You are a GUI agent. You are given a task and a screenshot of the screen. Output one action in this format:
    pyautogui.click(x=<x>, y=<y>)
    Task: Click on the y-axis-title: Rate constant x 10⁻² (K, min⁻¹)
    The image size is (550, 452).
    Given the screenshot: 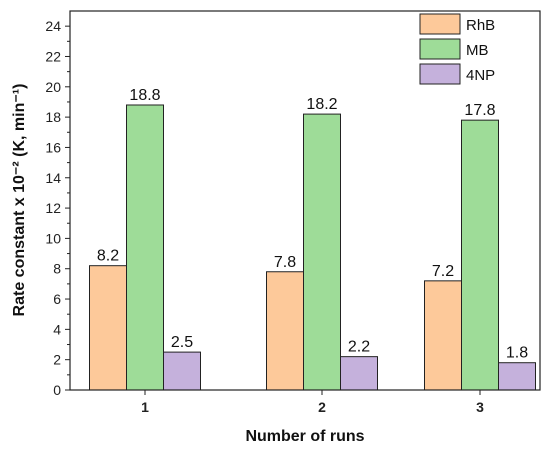 What is the action you would take?
    pyautogui.click(x=19, y=200)
    